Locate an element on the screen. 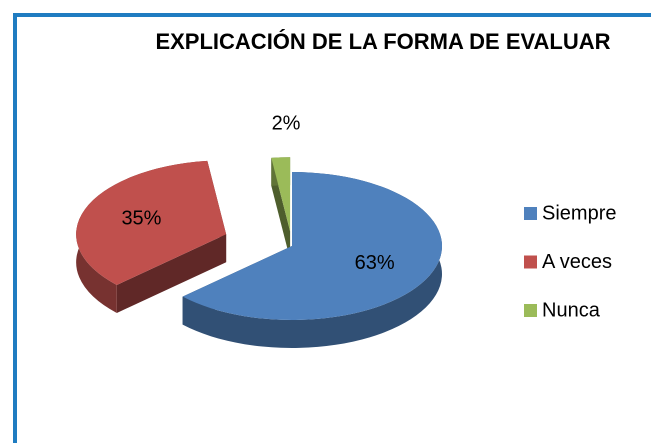  legend-label: Nunca is located at coordinates (571, 310).